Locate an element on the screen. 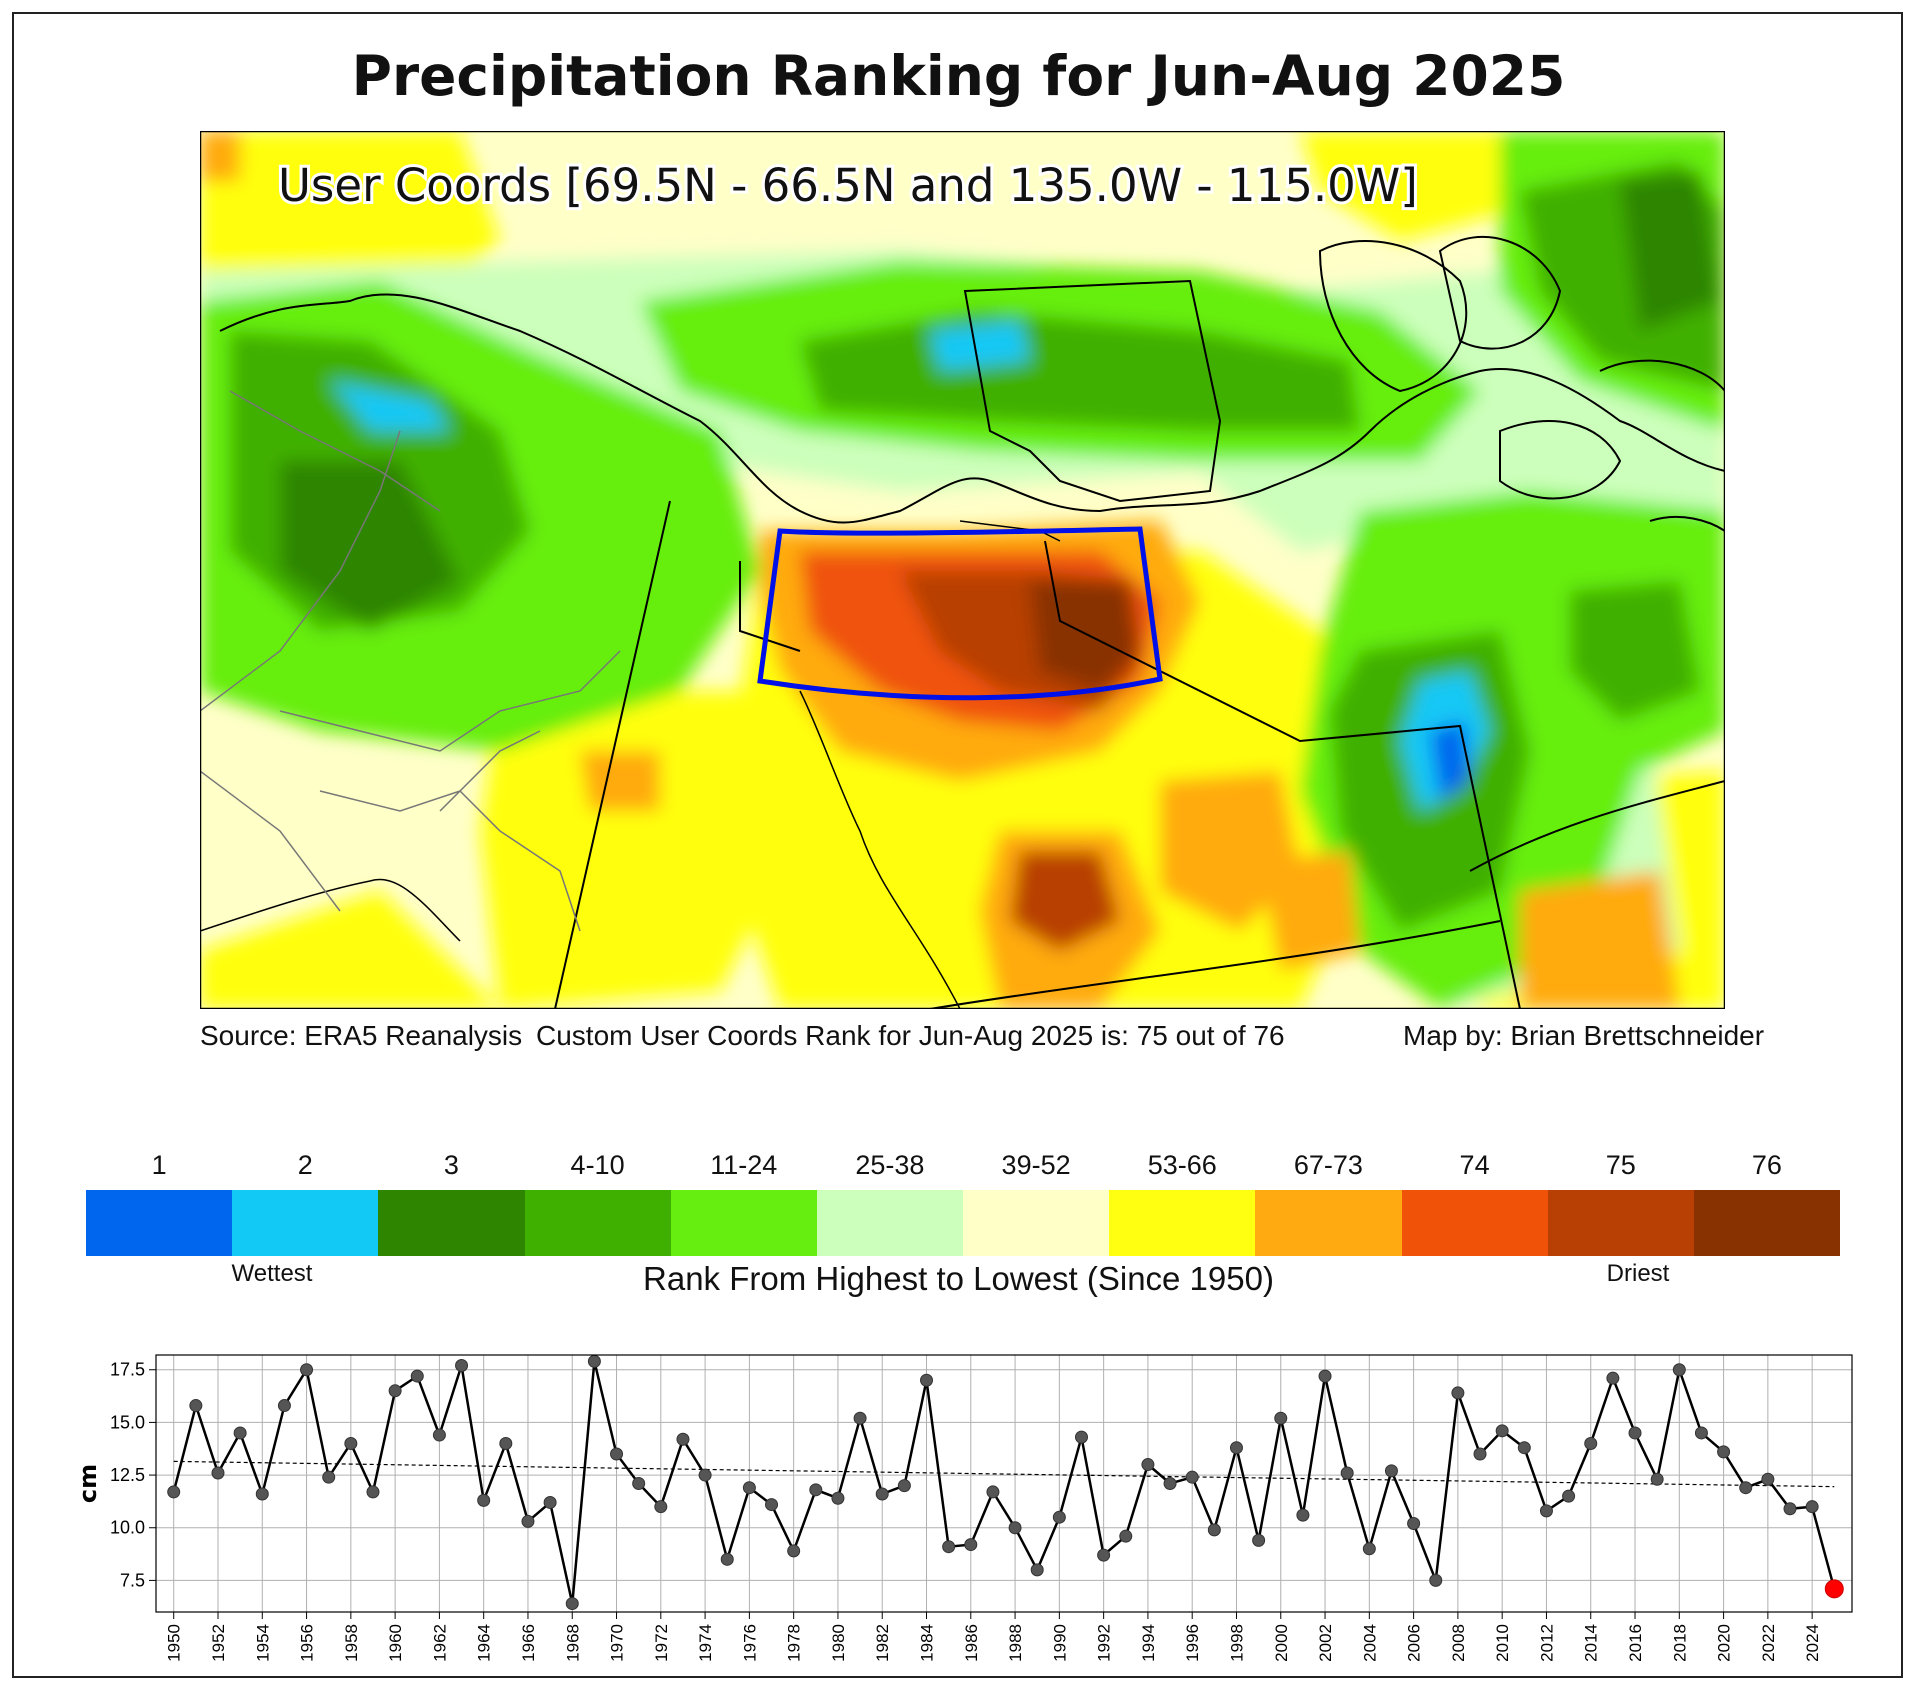  colorbar-wettest-label: Wettest is located at coordinates (272, 1273).